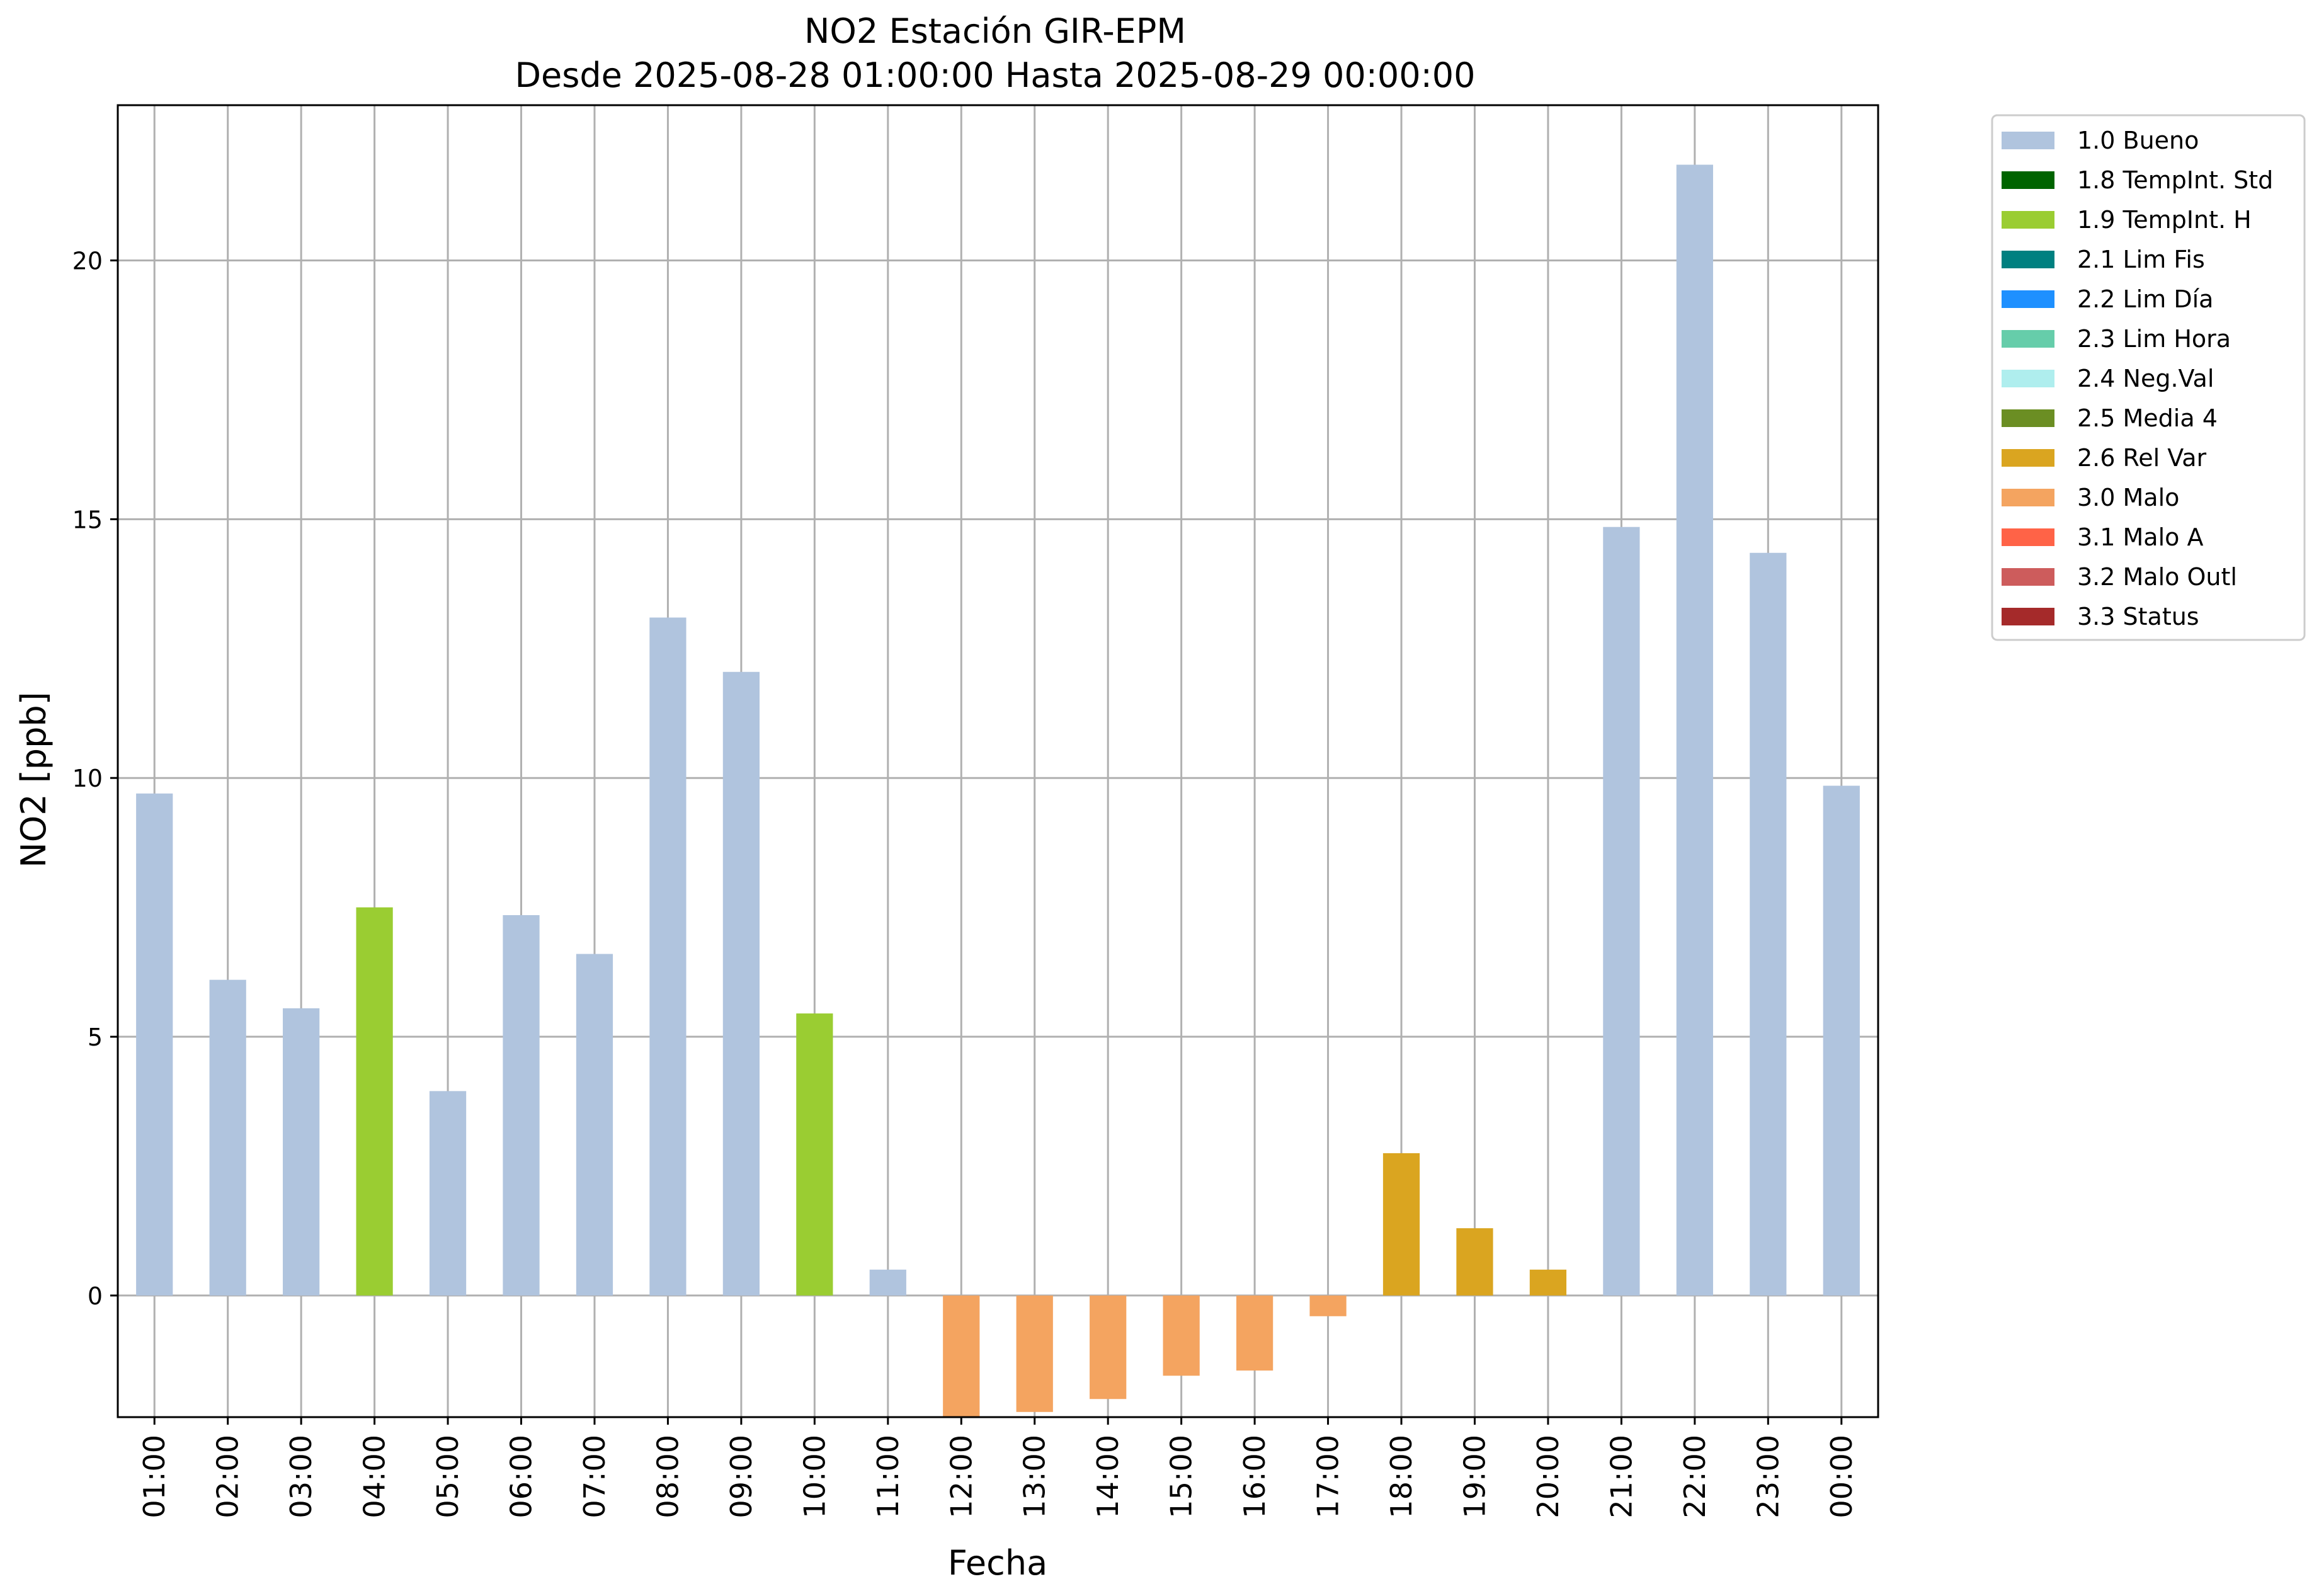 The height and width of the screenshot is (1596, 2319). Describe the element at coordinates (87, 261) in the screenshot. I see `y-tick-label: 20` at that location.